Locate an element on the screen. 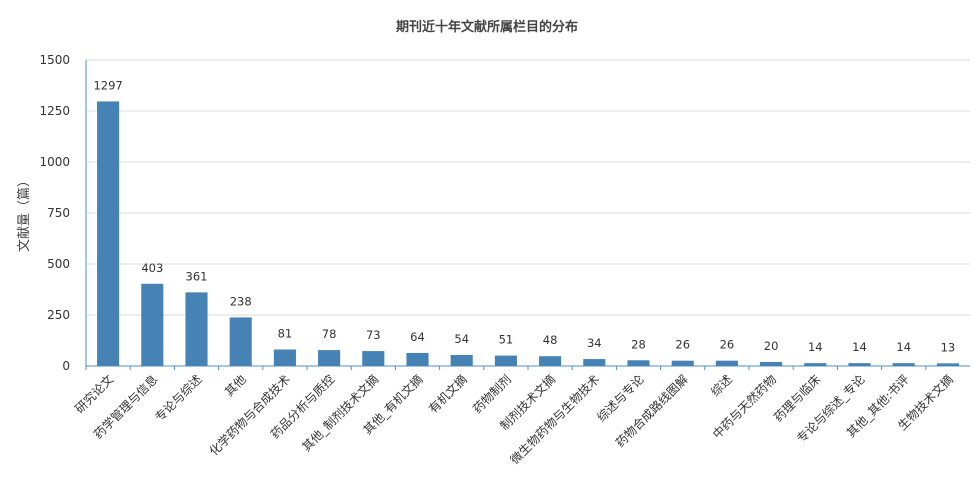 The width and height of the screenshot is (974, 488). y-axis-label: 文献量（篇） is located at coordinates (24, 213).